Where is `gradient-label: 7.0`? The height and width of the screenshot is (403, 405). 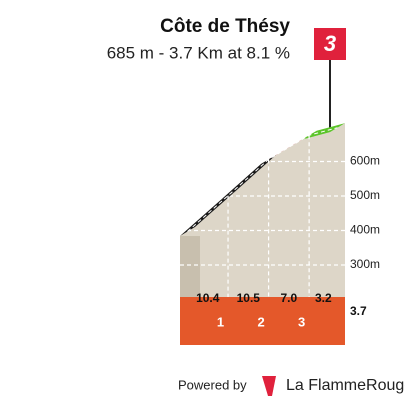
gradient-label: 7.0 is located at coordinates (289, 298).